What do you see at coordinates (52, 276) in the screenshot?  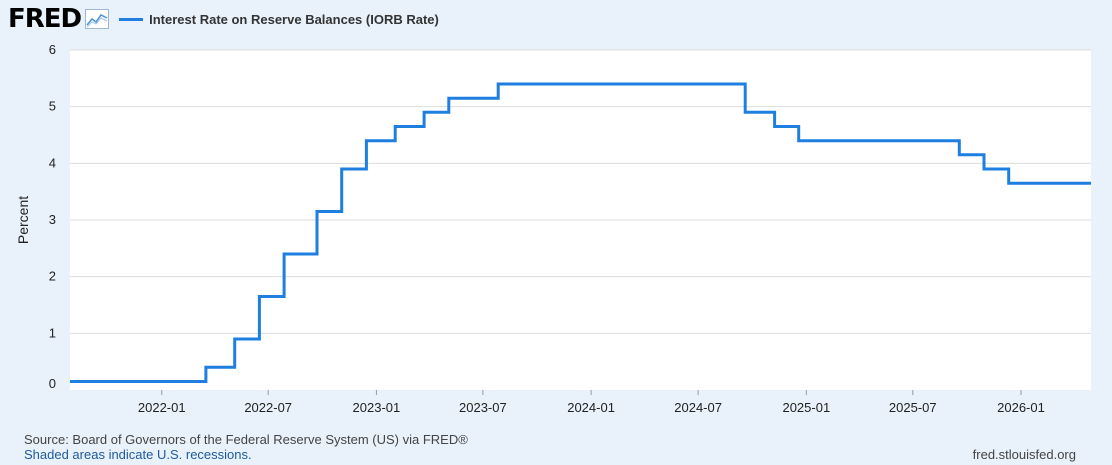 I see `y-tick-label: 2` at bounding box center [52, 276].